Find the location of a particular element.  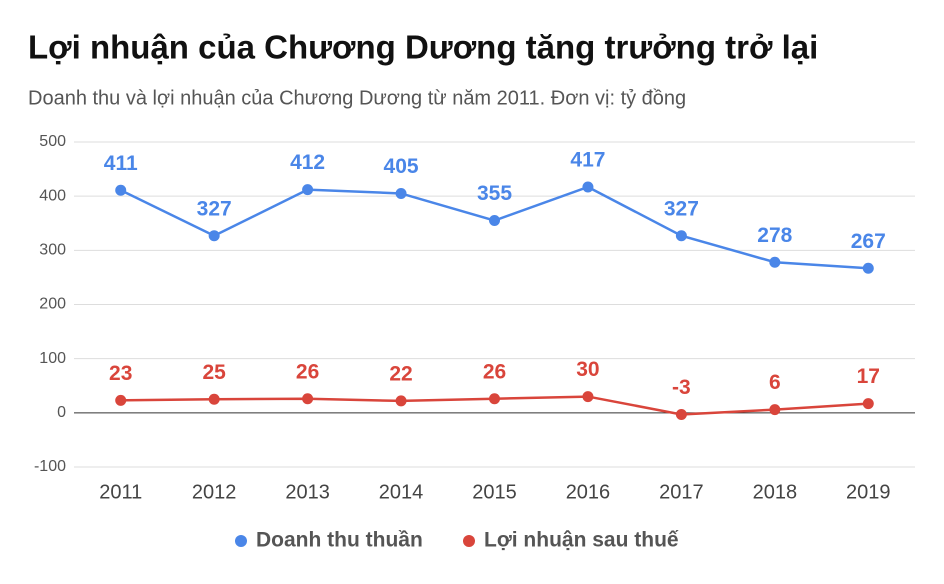

data-label: 267 is located at coordinates (868, 241).